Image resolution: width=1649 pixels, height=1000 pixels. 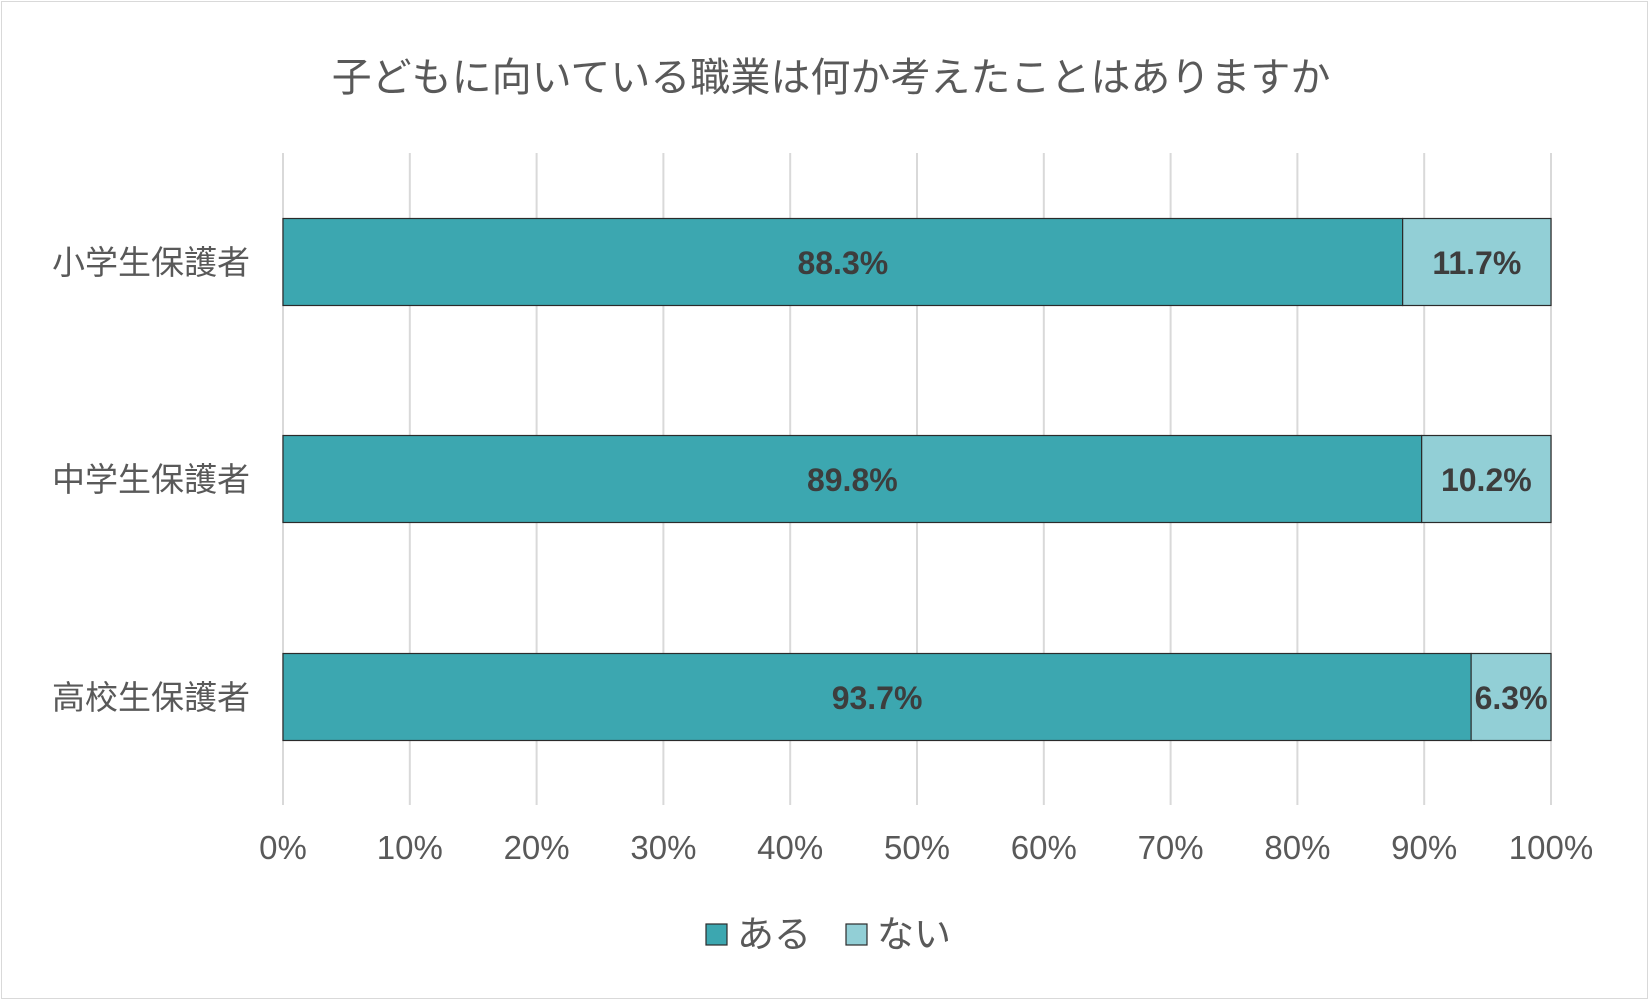 I want to click on data-label: 10.2%, so click(x=1486, y=480).